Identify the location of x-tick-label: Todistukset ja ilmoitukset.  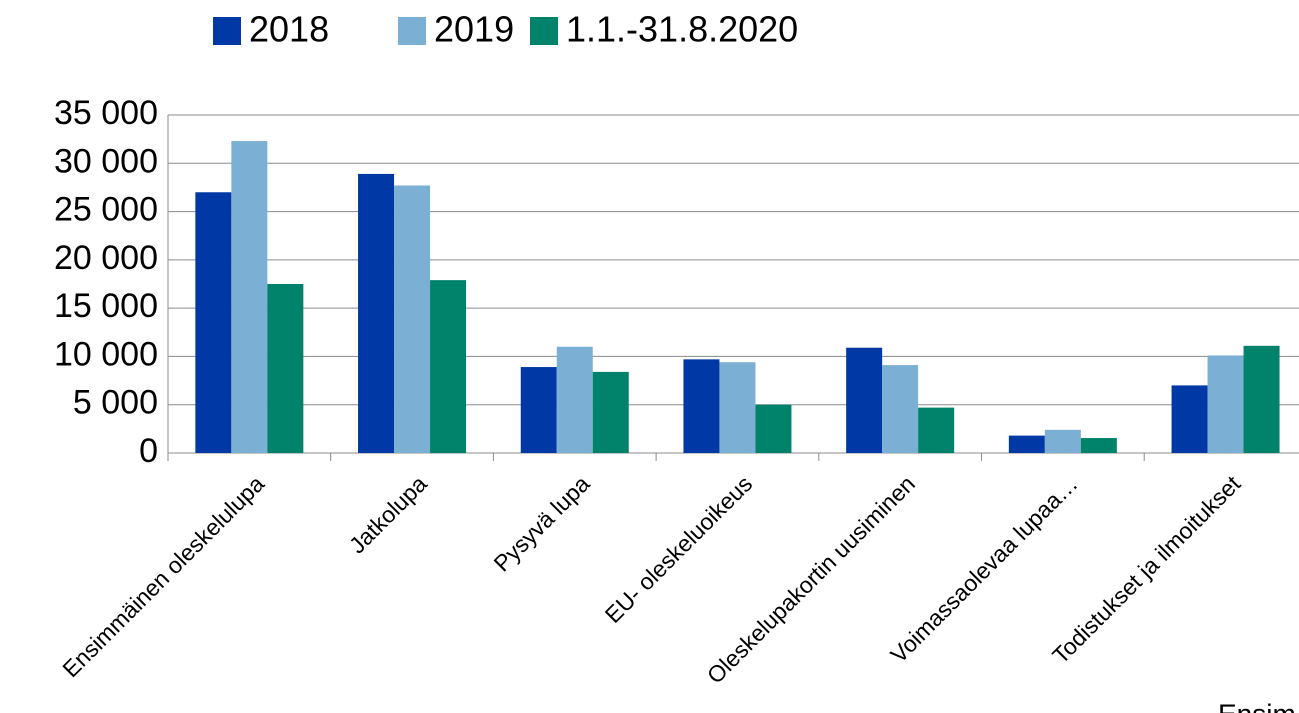
(1146, 569).